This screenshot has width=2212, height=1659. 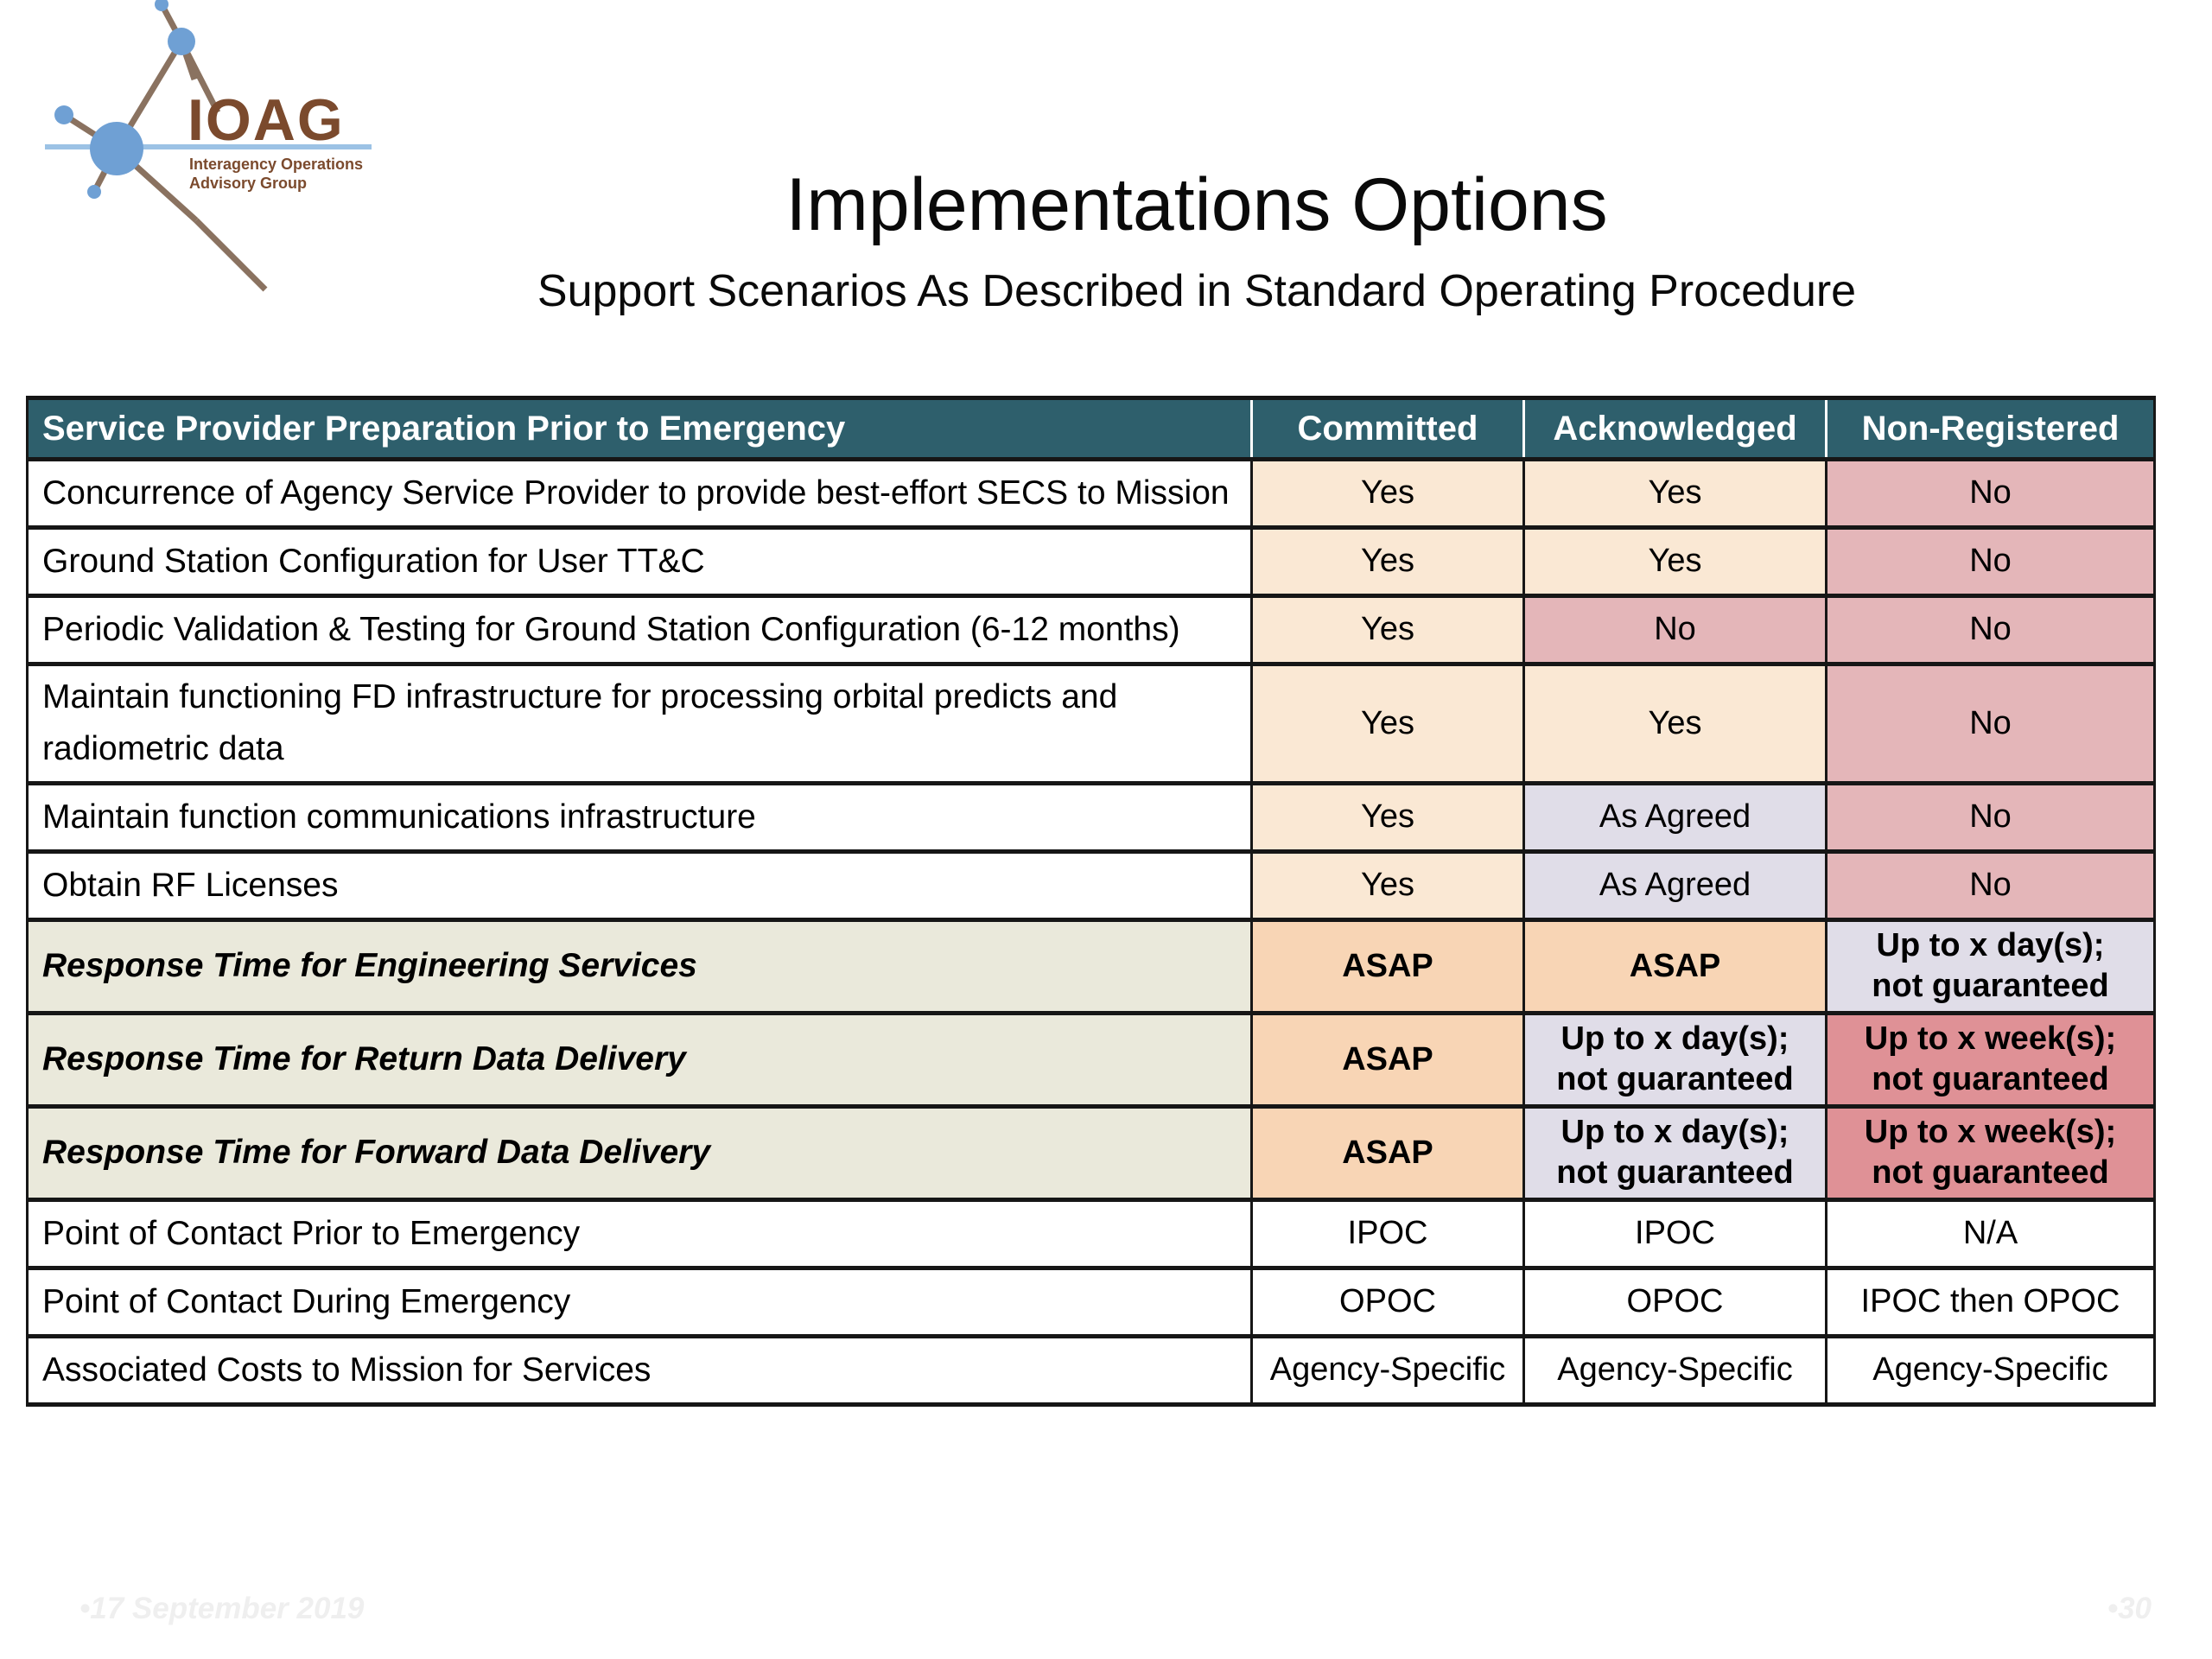 What do you see at coordinates (639, 1152) in the screenshot?
I see `row-label: Response Time for Forward Data Delivery` at bounding box center [639, 1152].